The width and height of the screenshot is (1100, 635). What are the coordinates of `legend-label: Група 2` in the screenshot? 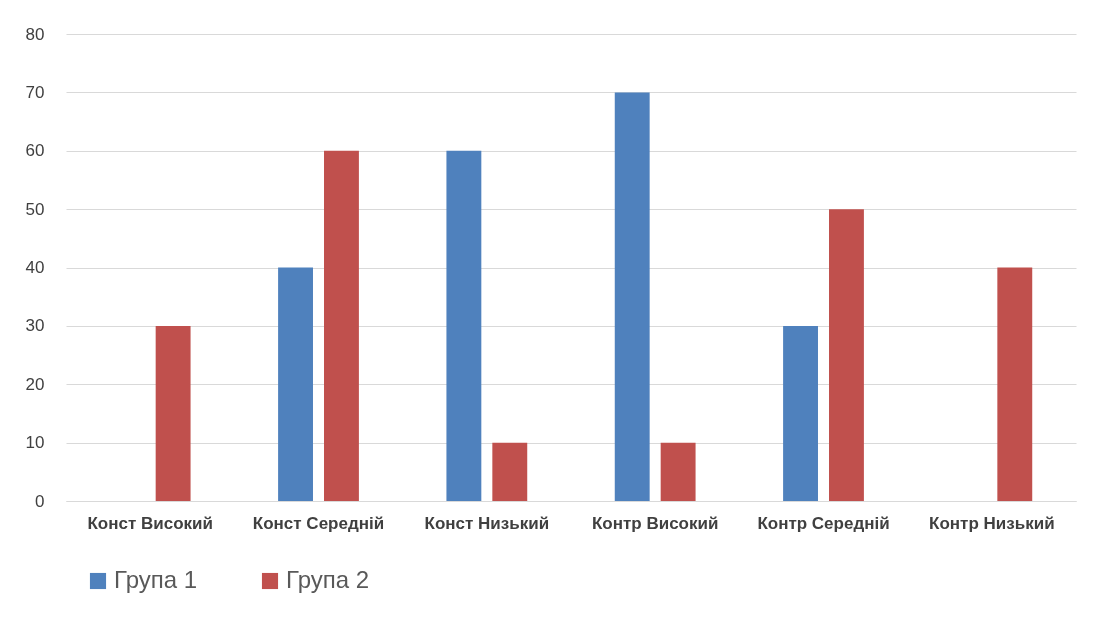 It's located at (328, 579).